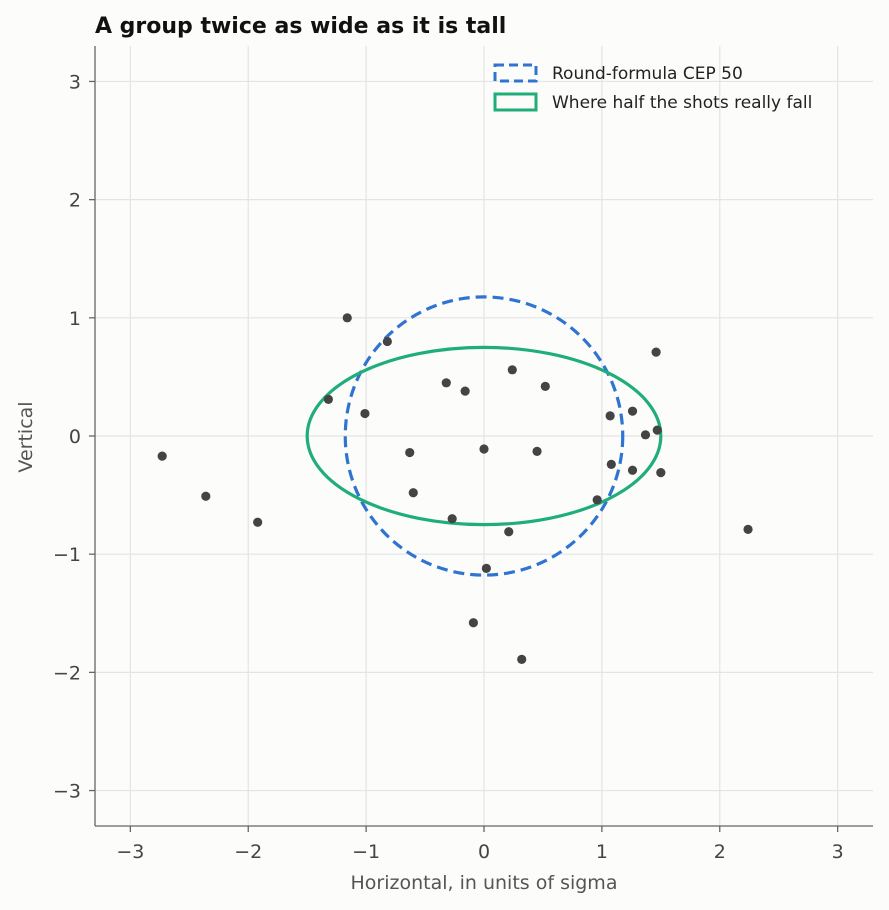 The width and height of the screenshot is (889, 910). Describe the element at coordinates (75, 319) in the screenshot. I see `y-tick-label: 1` at that location.